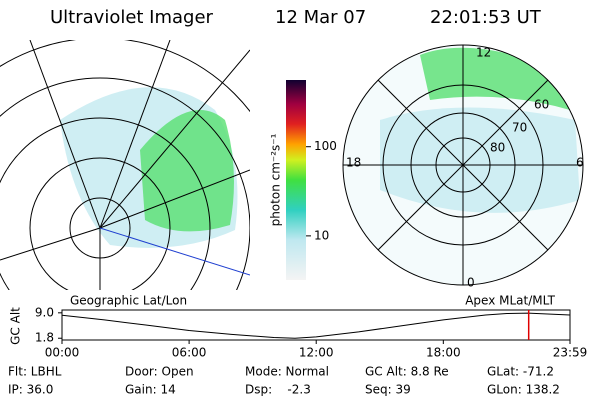 The image size is (600, 400). I want to click on title: Ultraviolet Imager, so click(132, 17).